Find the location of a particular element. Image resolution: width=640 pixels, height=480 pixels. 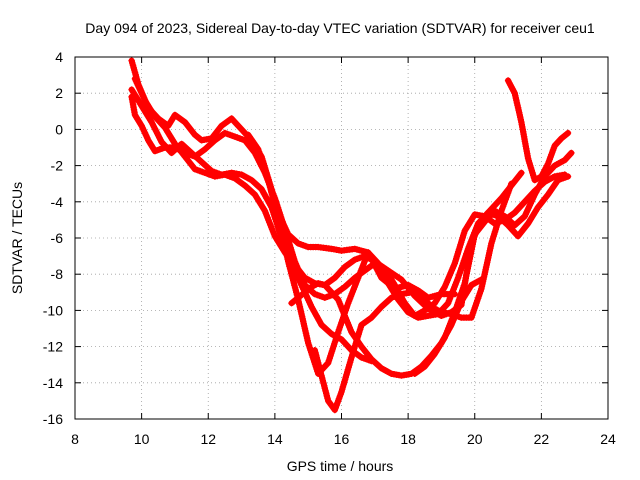

x-tick-label: 18 is located at coordinates (408, 439).